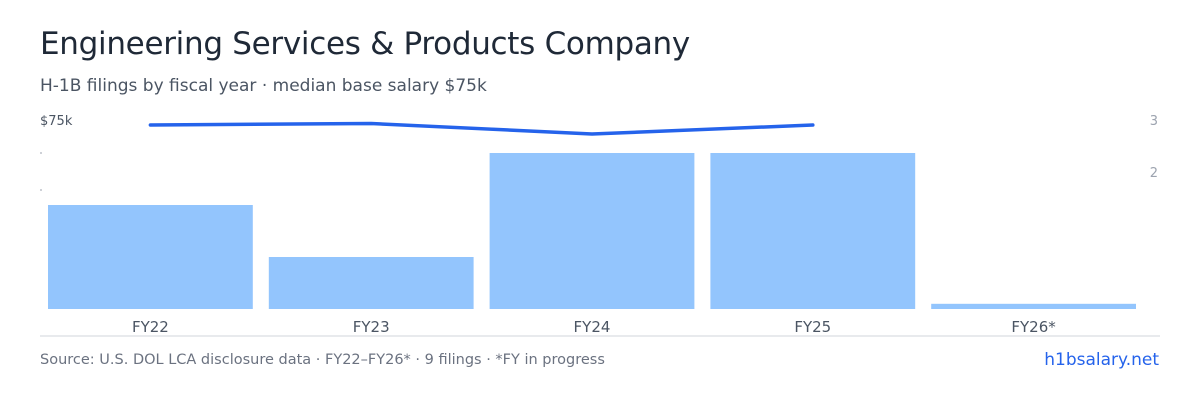 The height and width of the screenshot is (400, 1200). I want to click on x-tick-label: FY24, so click(592, 327).